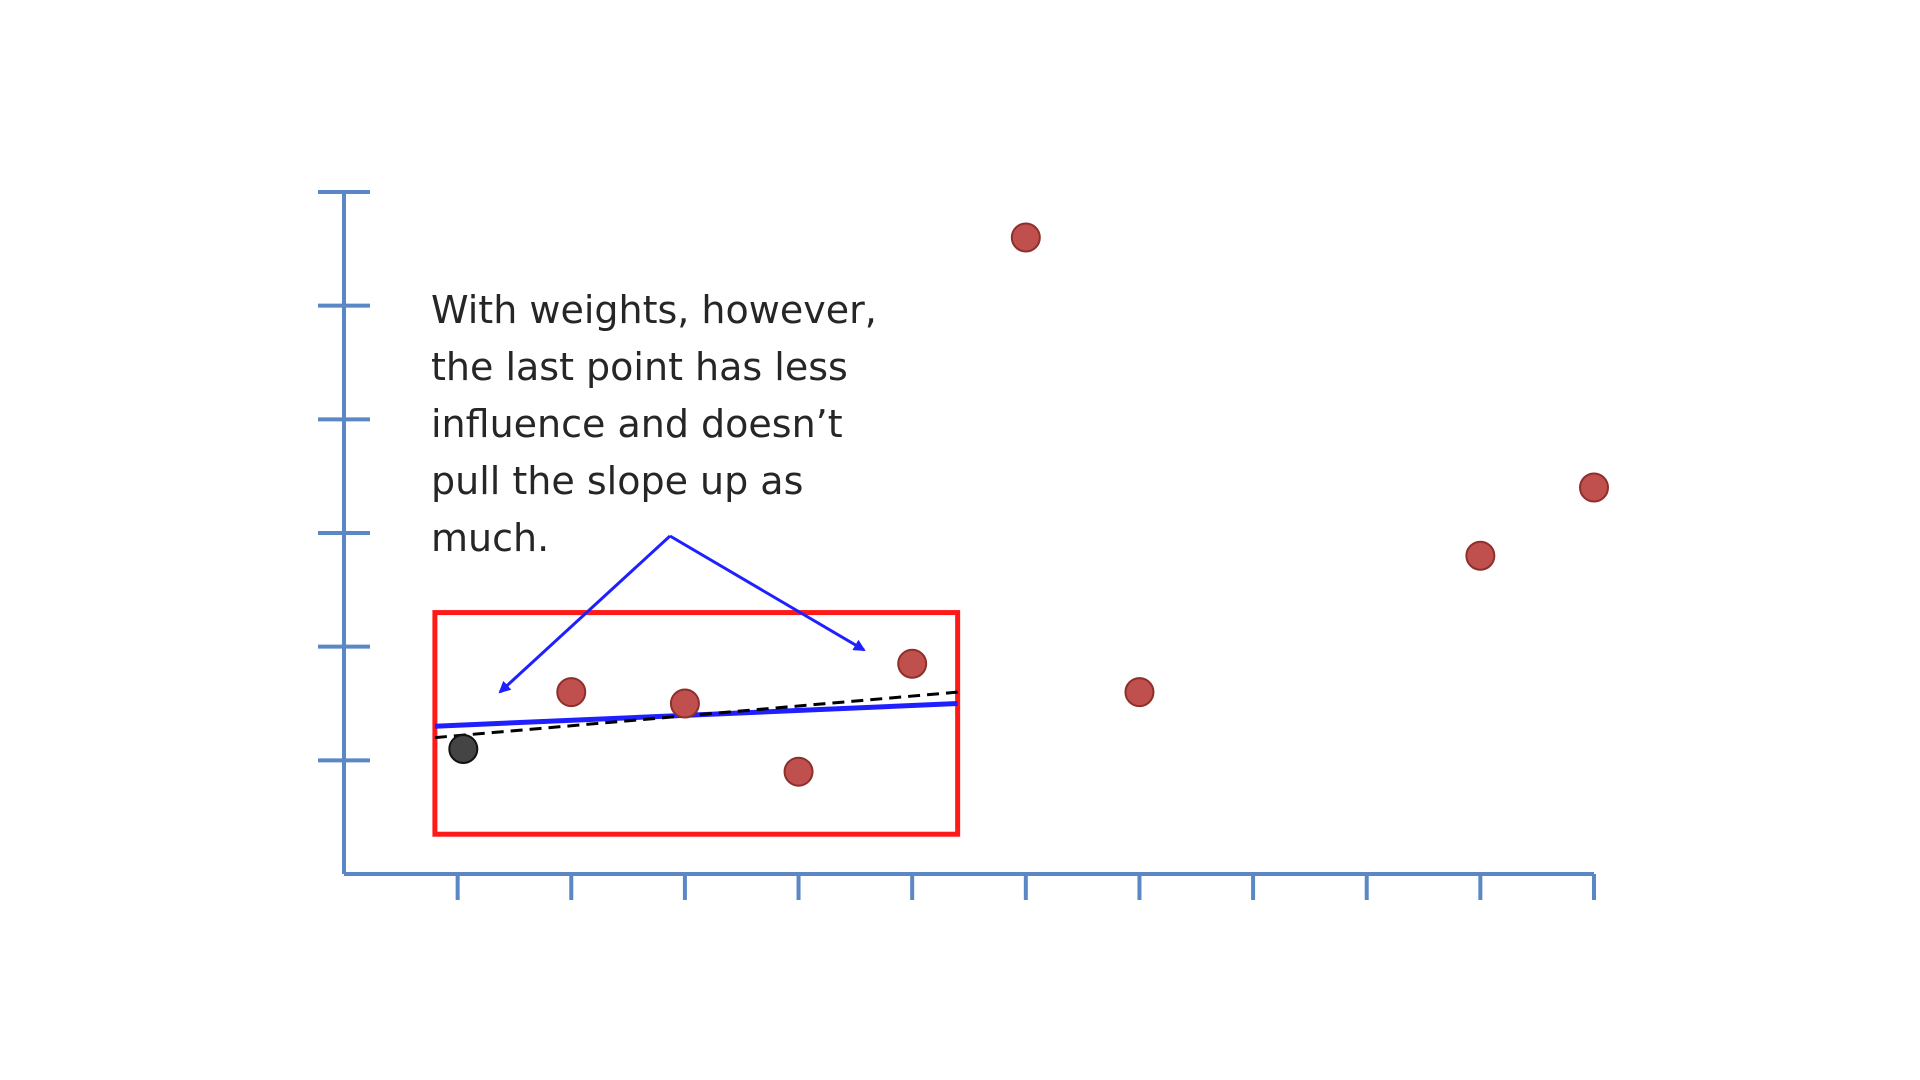 Image resolution: width=1920 pixels, height=1080 pixels. I want to click on weighted-fit-line, so click(696, 715).